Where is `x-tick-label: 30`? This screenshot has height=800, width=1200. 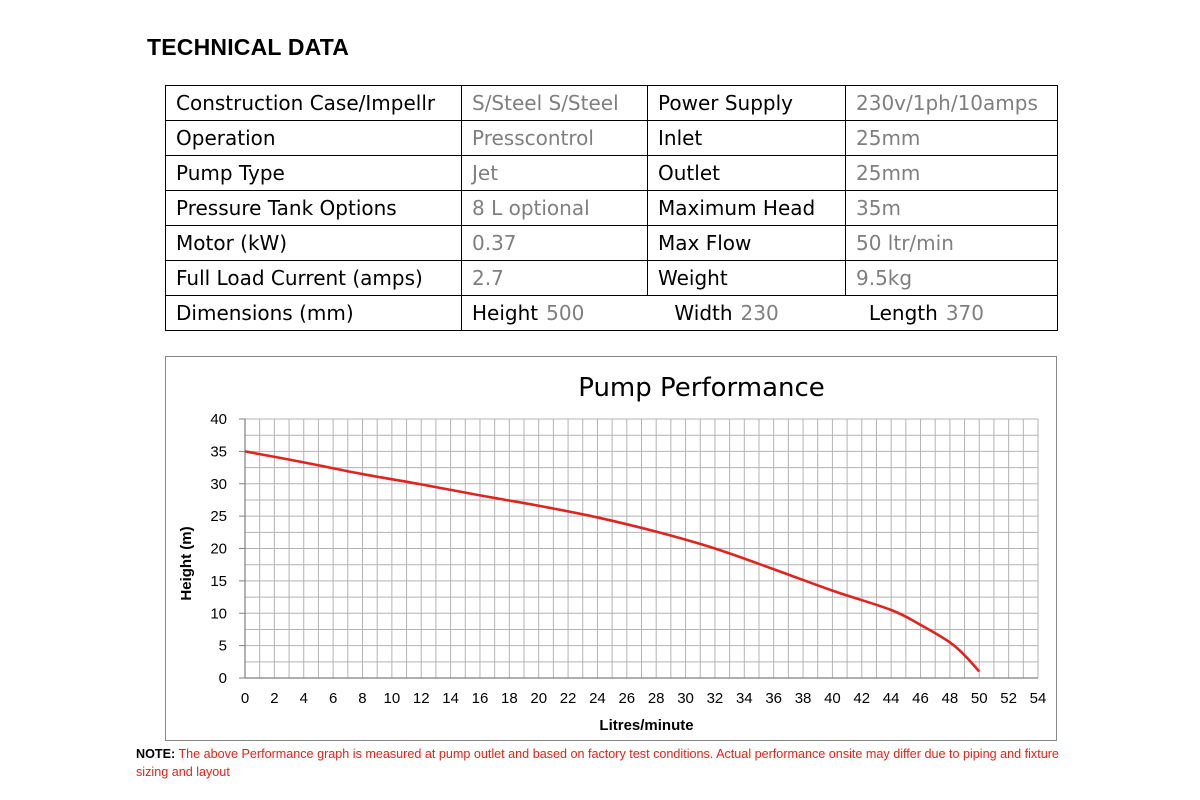
x-tick-label: 30 is located at coordinates (685, 698).